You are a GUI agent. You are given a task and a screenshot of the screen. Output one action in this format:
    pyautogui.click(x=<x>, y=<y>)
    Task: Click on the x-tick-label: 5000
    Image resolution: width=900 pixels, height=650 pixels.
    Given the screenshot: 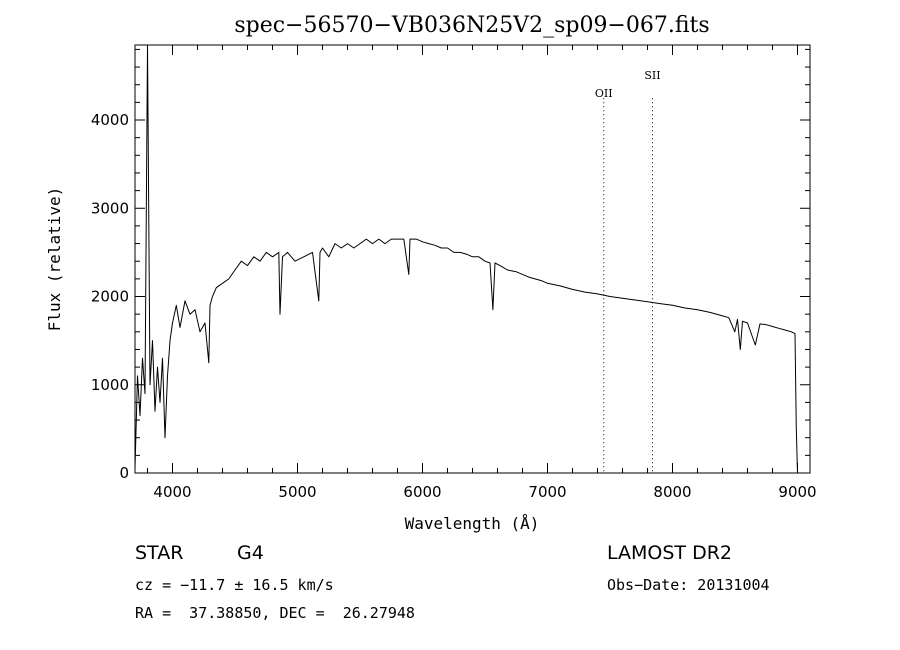 What is the action you would take?
    pyautogui.click(x=297, y=492)
    